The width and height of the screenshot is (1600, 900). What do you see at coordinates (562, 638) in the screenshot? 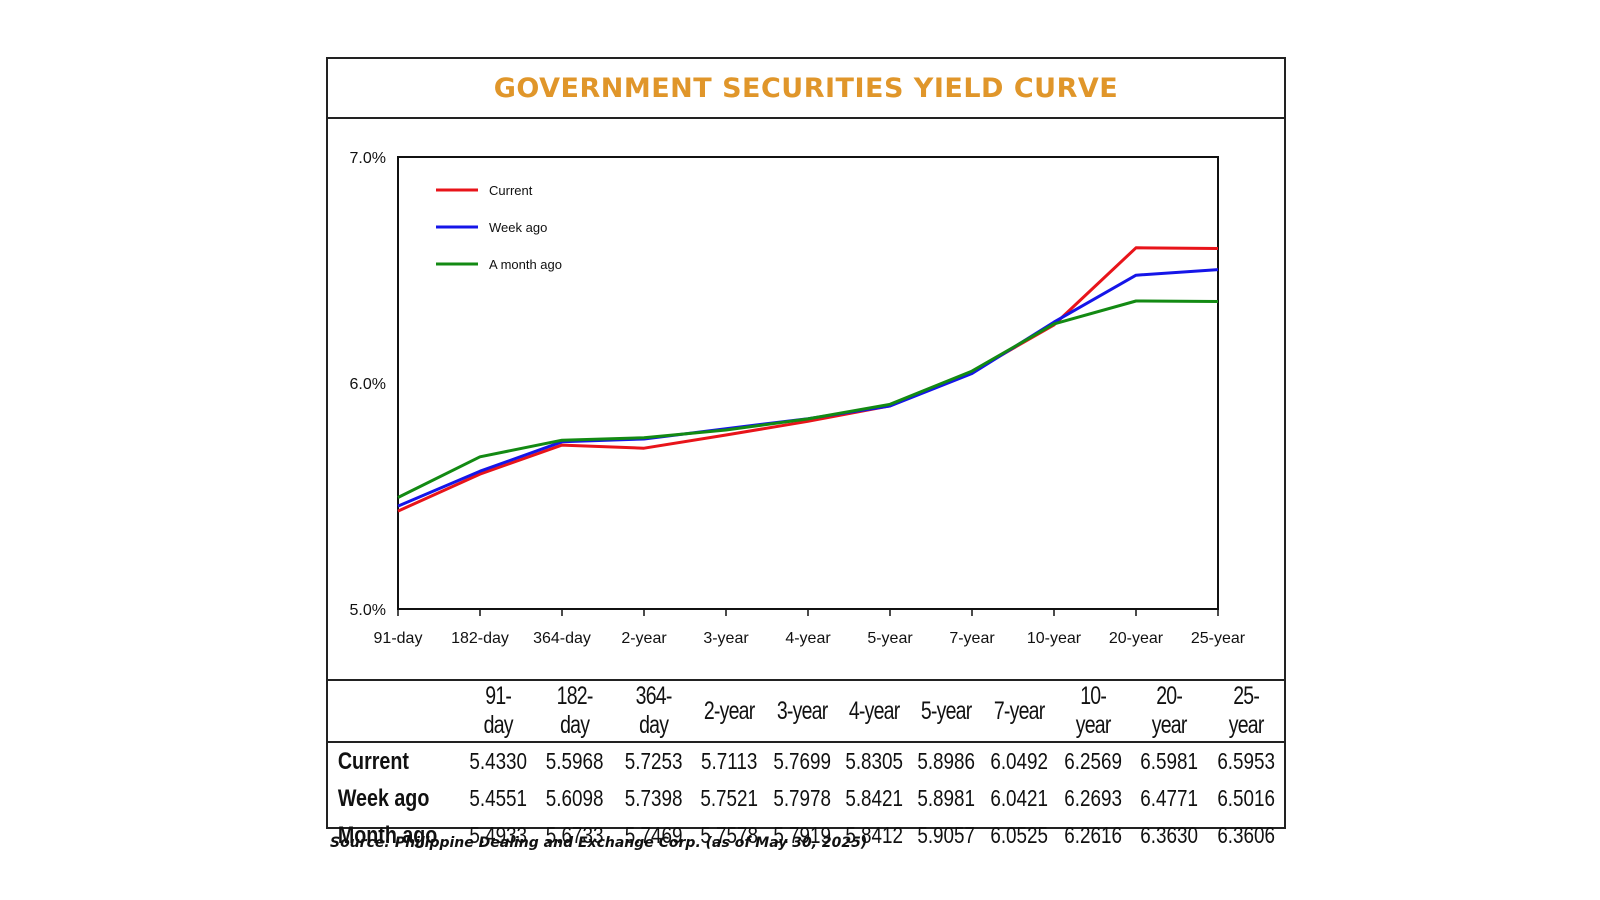
I see `x-tick-label: 364-day` at bounding box center [562, 638].